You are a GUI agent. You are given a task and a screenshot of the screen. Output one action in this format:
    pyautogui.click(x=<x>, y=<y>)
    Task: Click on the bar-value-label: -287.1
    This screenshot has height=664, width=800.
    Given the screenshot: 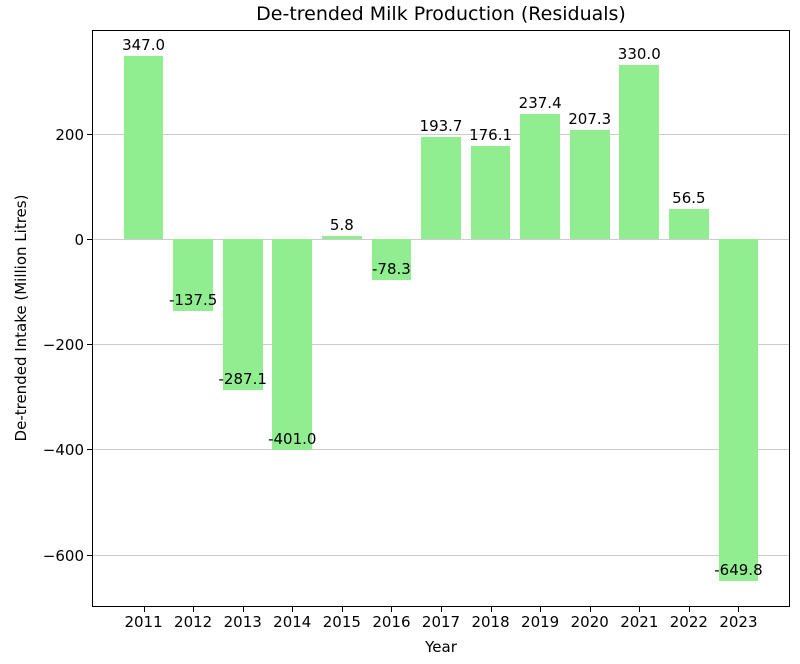 What is the action you would take?
    pyautogui.click(x=242, y=378)
    